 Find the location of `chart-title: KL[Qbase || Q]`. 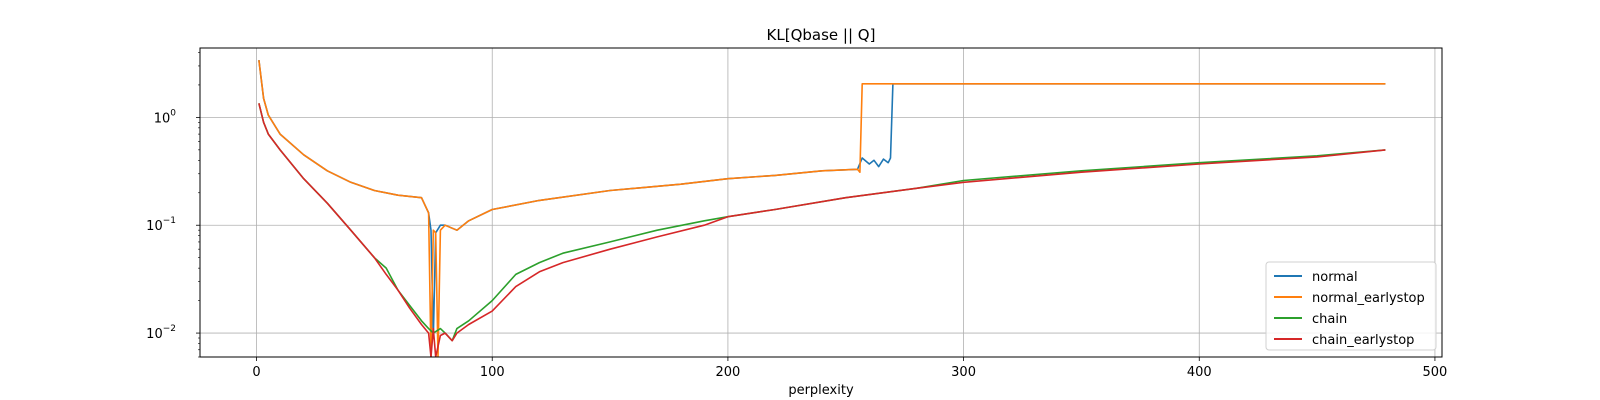

chart-title: KL[Qbase || Q] is located at coordinates (821, 35).